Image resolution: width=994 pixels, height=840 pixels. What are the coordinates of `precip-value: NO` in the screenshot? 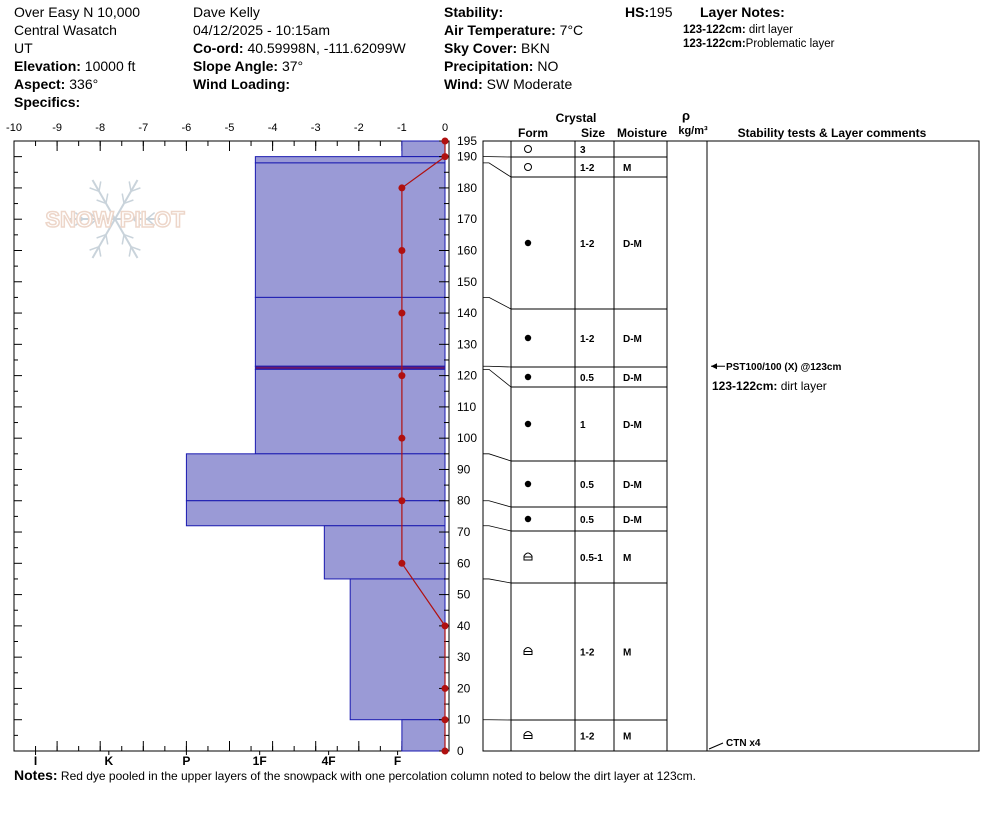 It's located at (548, 66).